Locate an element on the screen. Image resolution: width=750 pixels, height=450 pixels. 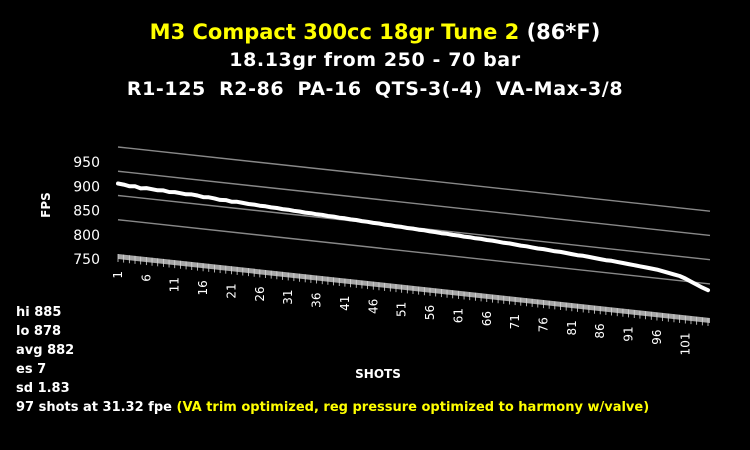
title-line-3: R1-125 R2-86 PA-16 QTS-3(-4) VA-Max-3/8 is located at coordinates (375, 89).